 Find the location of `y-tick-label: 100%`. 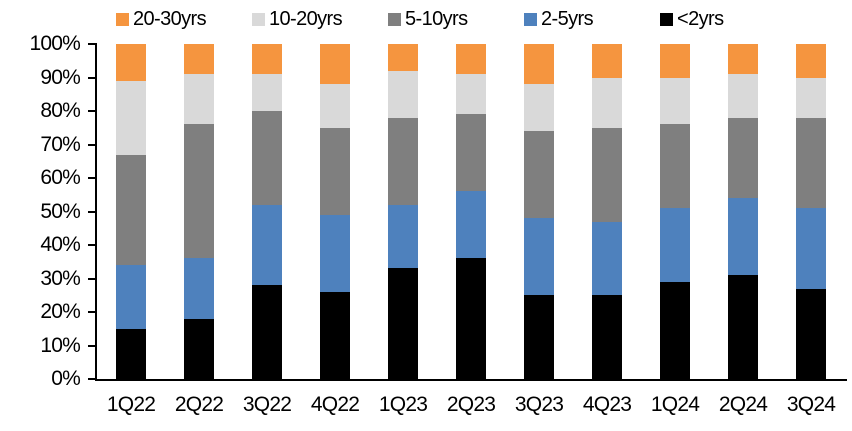

y-tick-label: 100% is located at coordinates (54, 43).